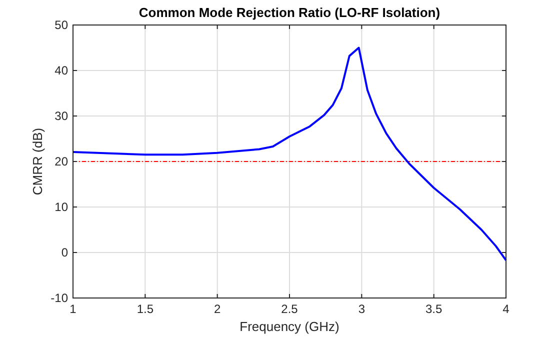 This screenshot has height=337, width=560. I want to click on y-tick-label: -10, so click(59, 298).